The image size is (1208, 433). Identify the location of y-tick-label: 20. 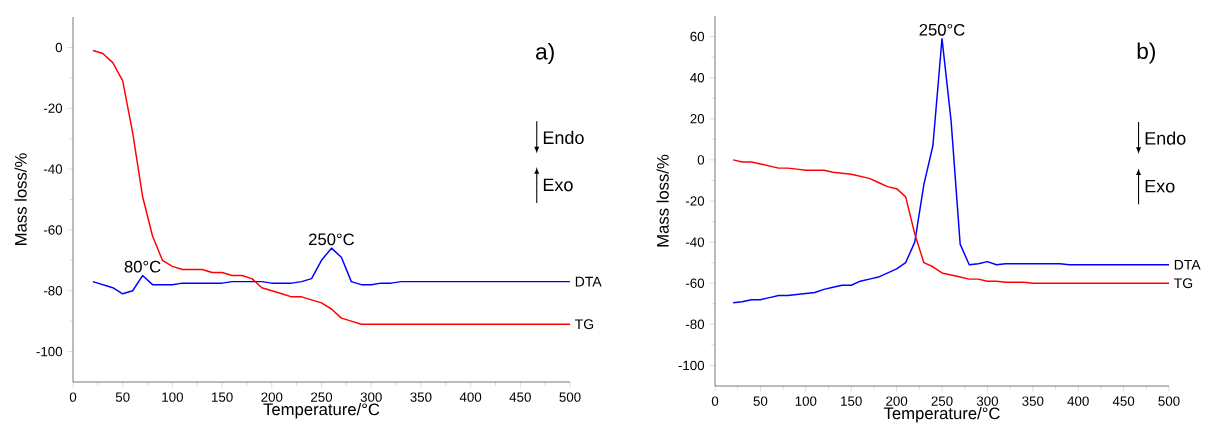
(697, 119).